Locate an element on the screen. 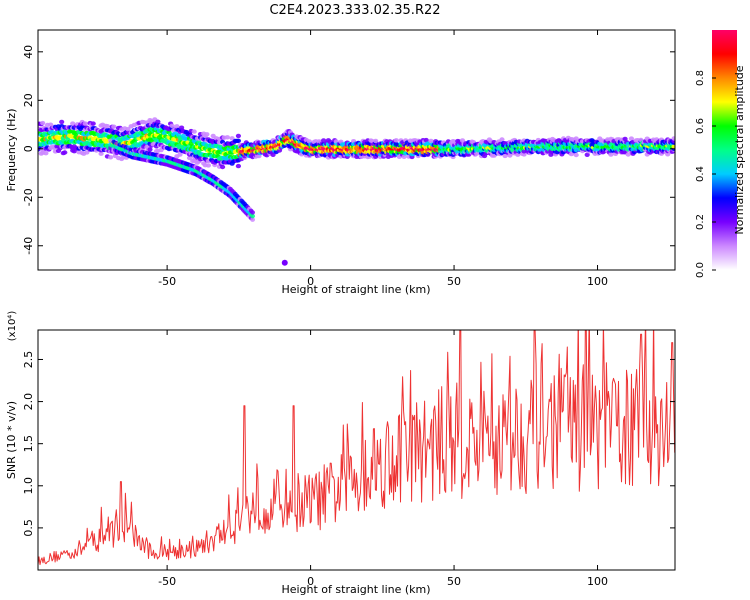  snr-xtick-label: 100 is located at coordinates (597, 581).